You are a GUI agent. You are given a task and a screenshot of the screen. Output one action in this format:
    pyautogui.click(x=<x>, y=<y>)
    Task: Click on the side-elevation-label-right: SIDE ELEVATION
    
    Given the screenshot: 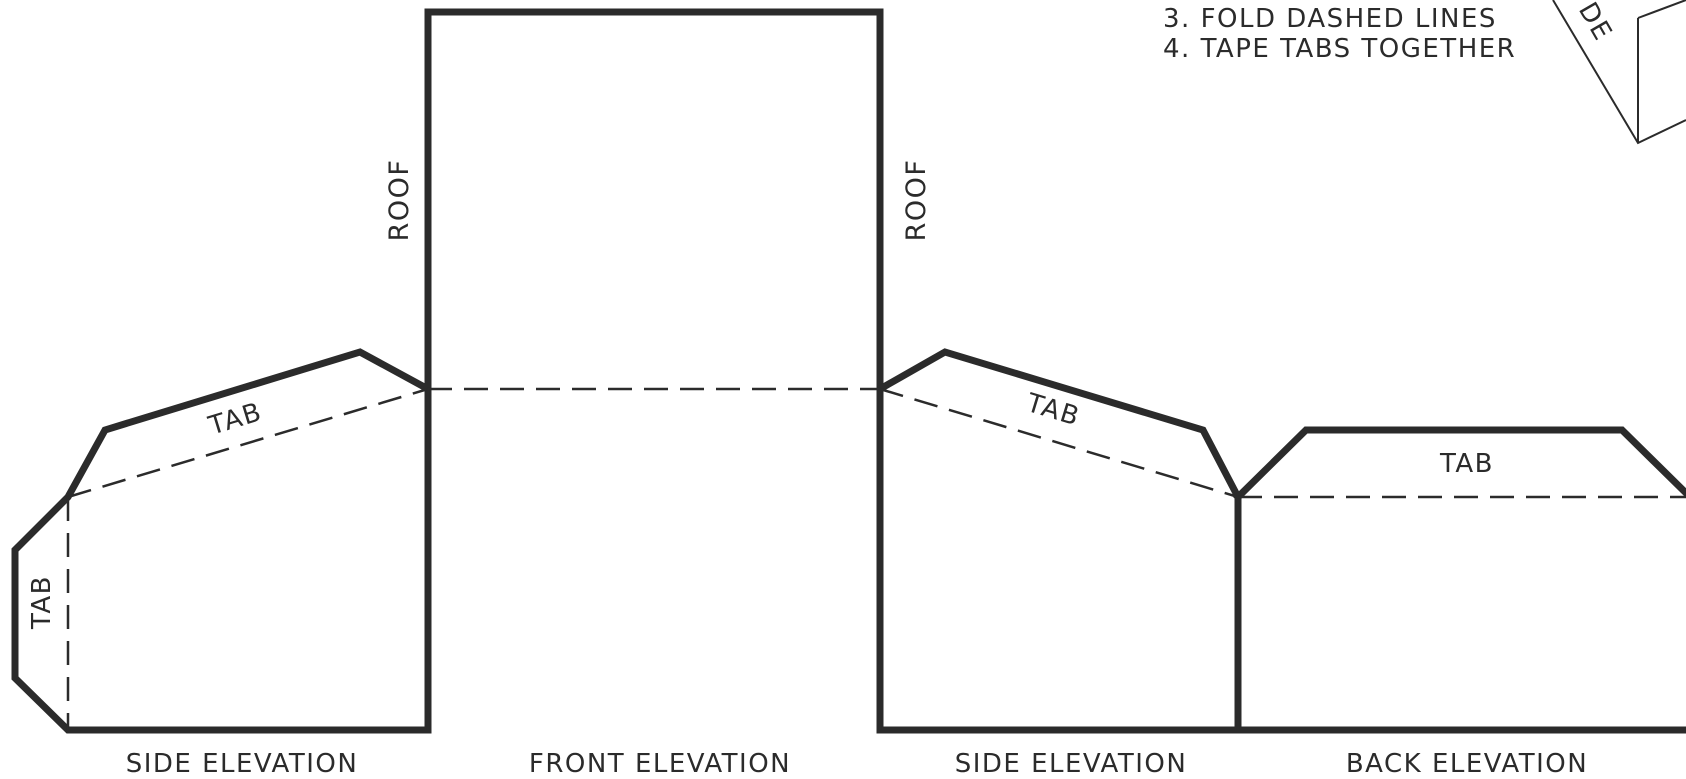 What is the action you would take?
    pyautogui.click(x=1071, y=762)
    